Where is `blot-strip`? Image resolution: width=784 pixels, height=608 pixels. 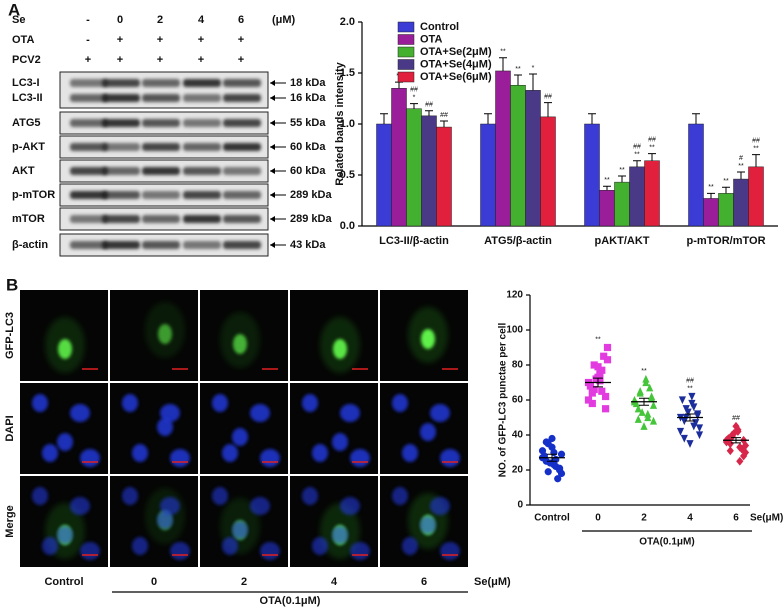
blot-strip is located at coordinates (164, 90).